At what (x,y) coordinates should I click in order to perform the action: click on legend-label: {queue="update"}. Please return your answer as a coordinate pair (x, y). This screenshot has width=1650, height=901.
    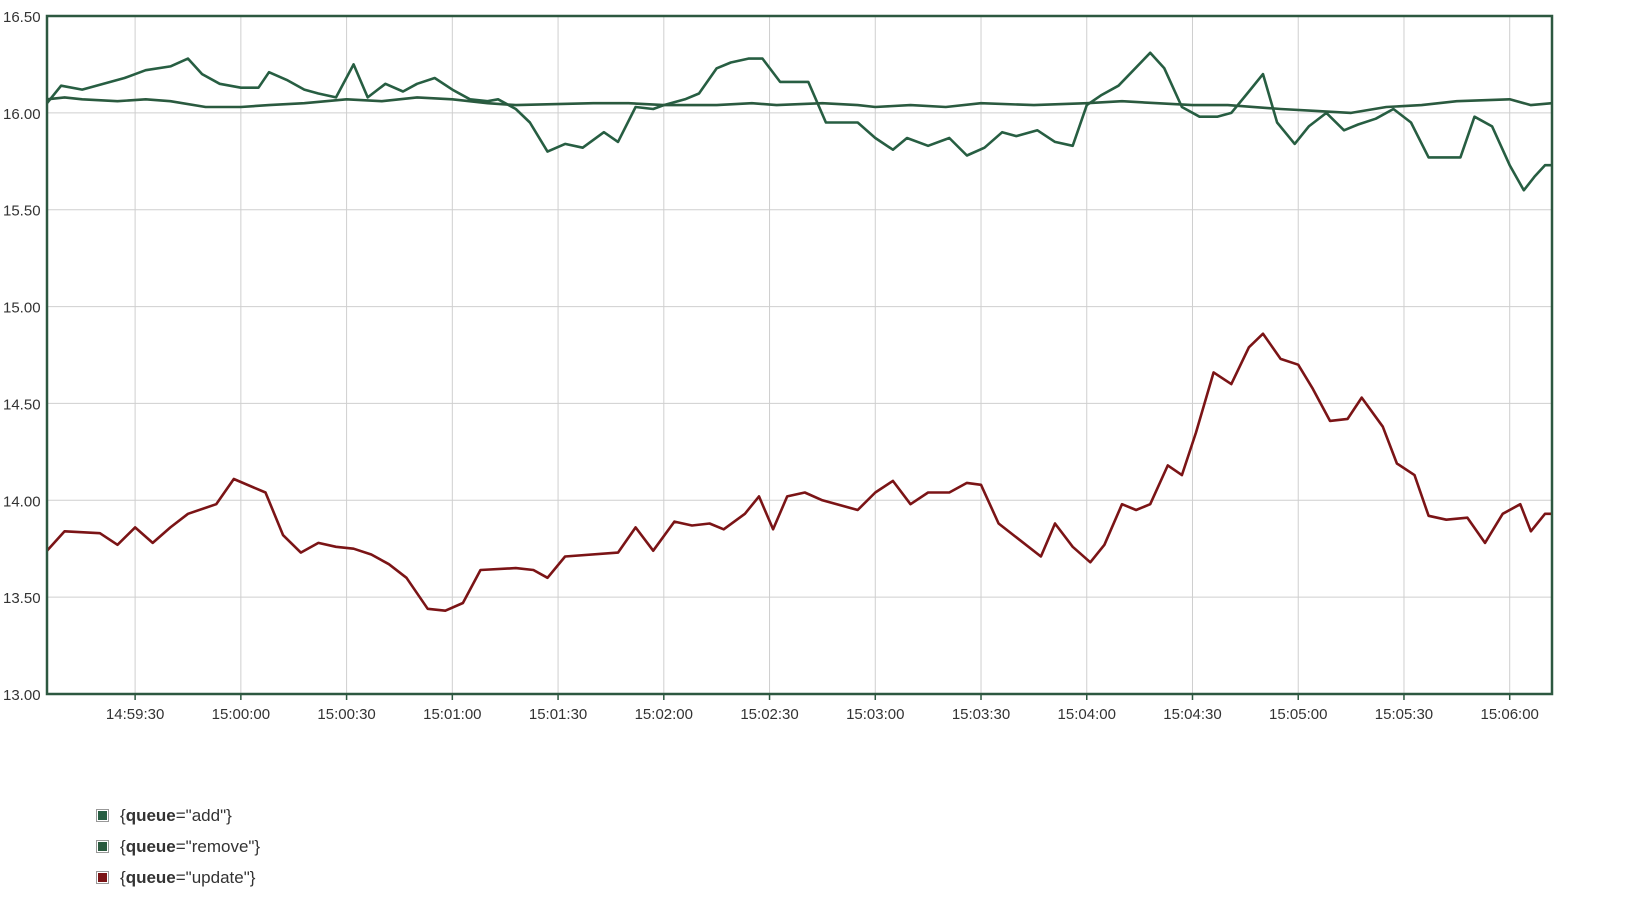
    Looking at the image, I should click on (188, 877).